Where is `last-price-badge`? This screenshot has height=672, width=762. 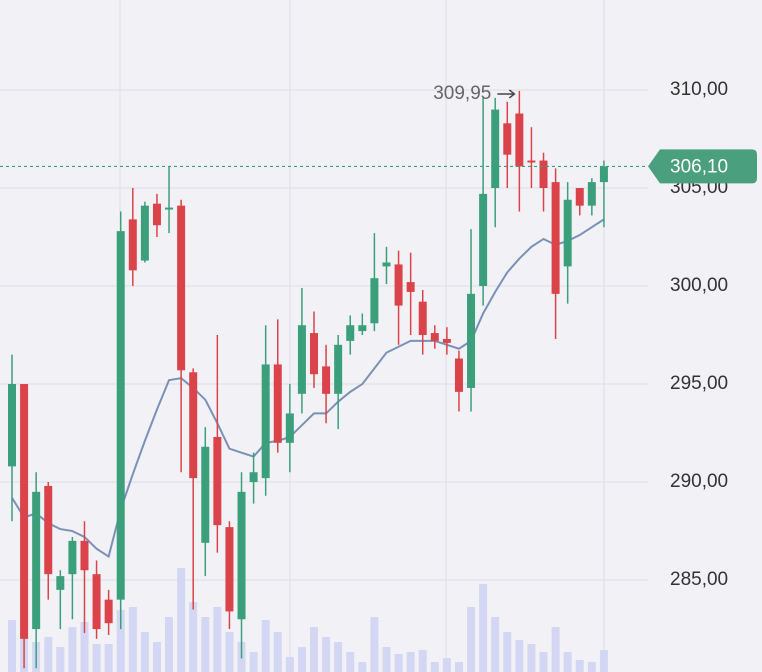 last-price-badge is located at coordinates (702, 166).